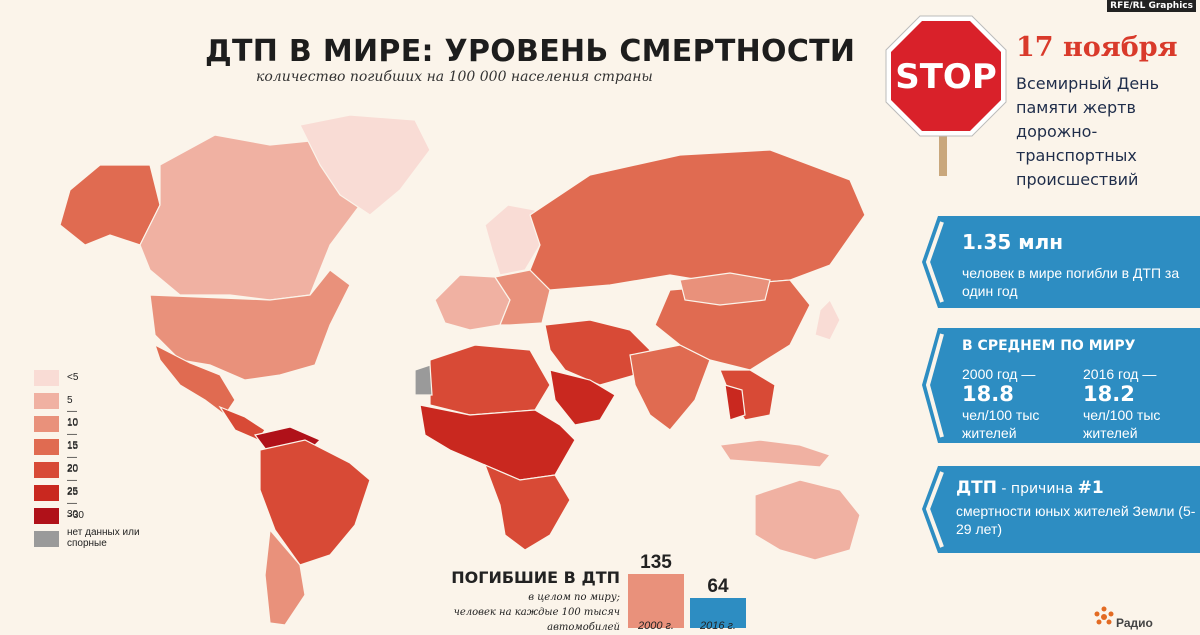 The width and height of the screenshot is (1200, 635). Describe the element at coordinates (697, 220) in the screenshot. I see `map-region-russia` at that location.